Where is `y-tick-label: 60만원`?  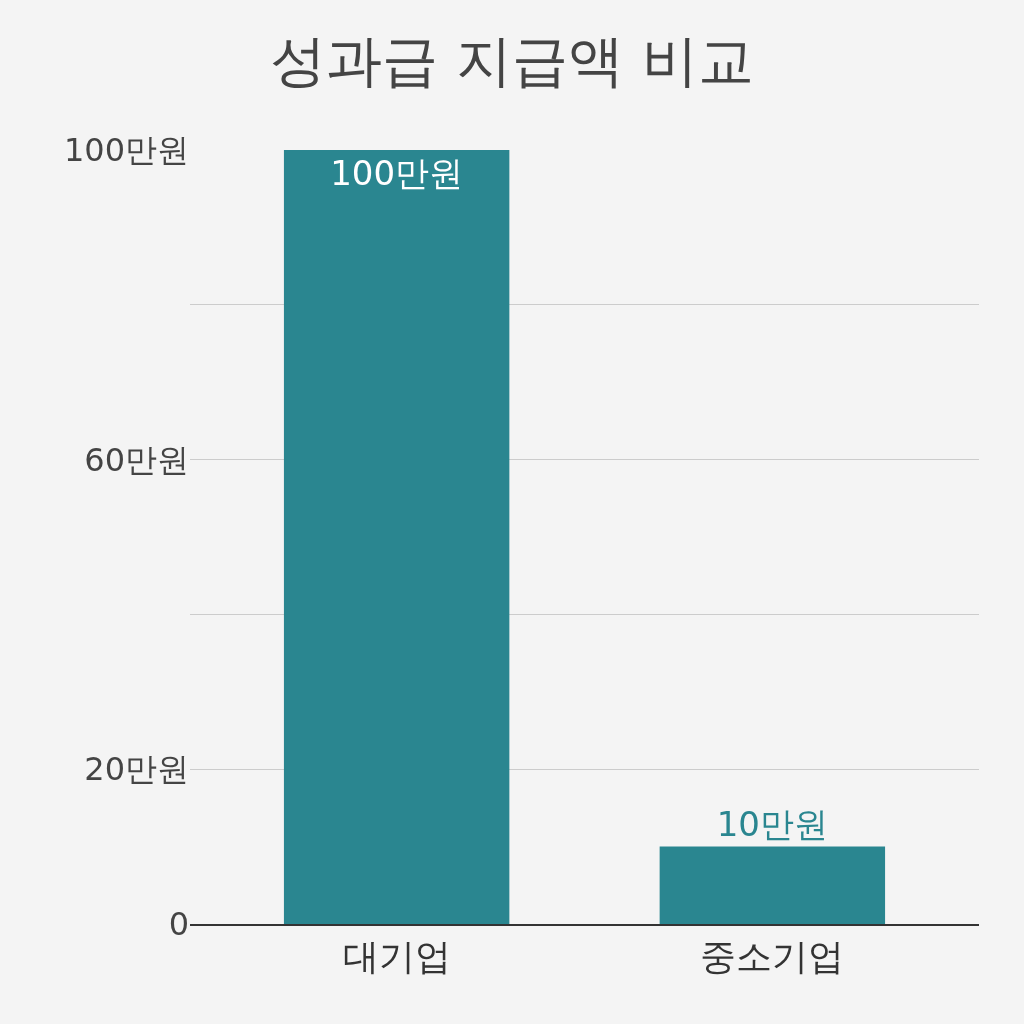
y-tick-label: 60만원 is located at coordinates (136, 459).